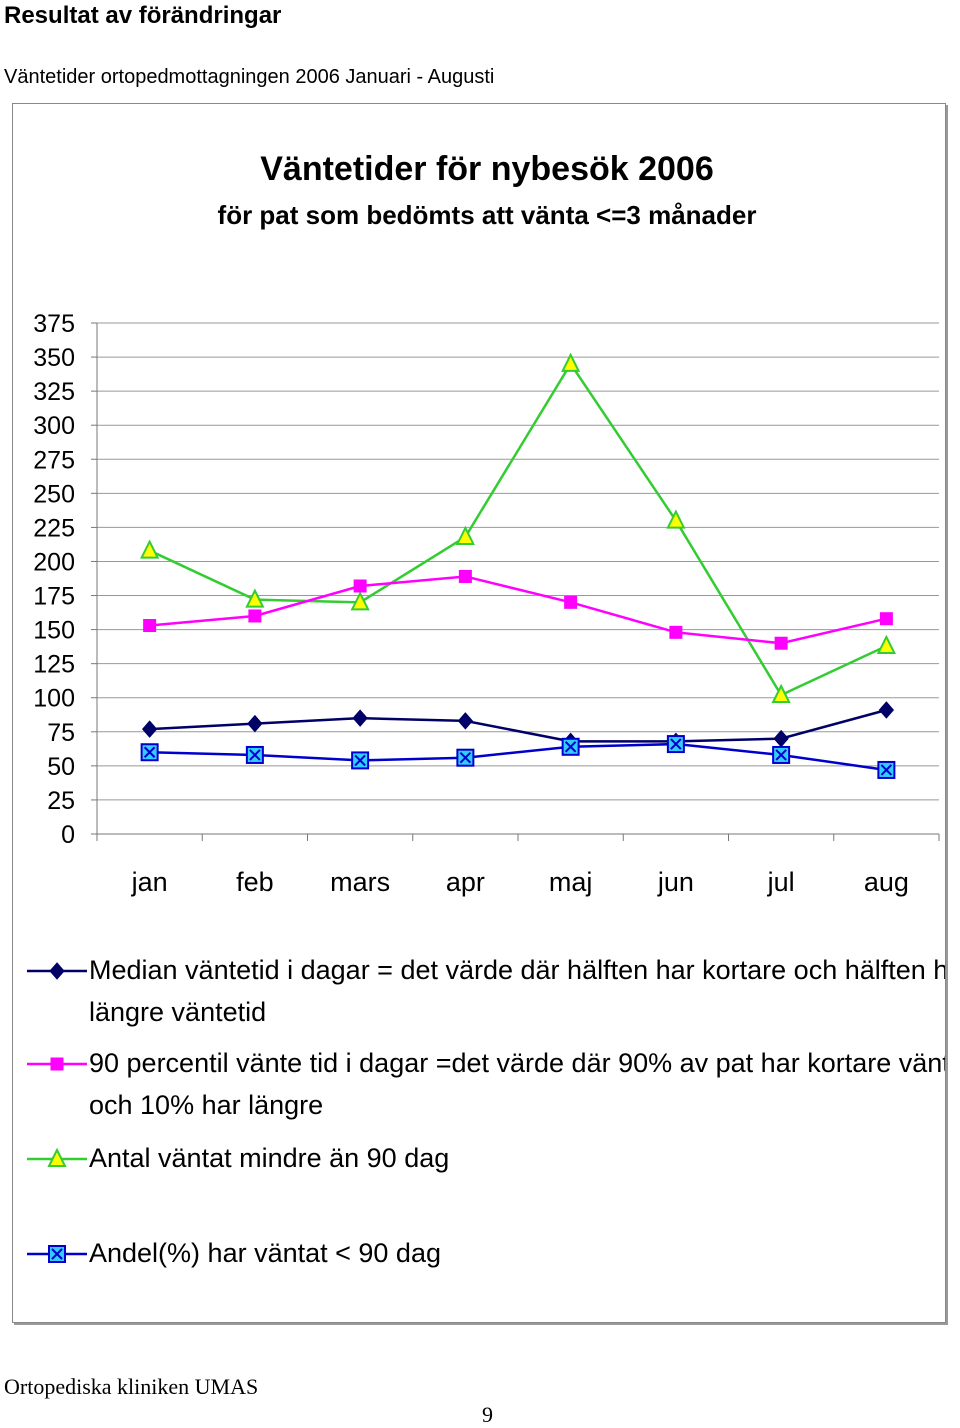 Image resolution: width=960 pixels, height=1428 pixels. Describe the element at coordinates (61, 733) in the screenshot. I see `y-tick-label: 75` at that location.